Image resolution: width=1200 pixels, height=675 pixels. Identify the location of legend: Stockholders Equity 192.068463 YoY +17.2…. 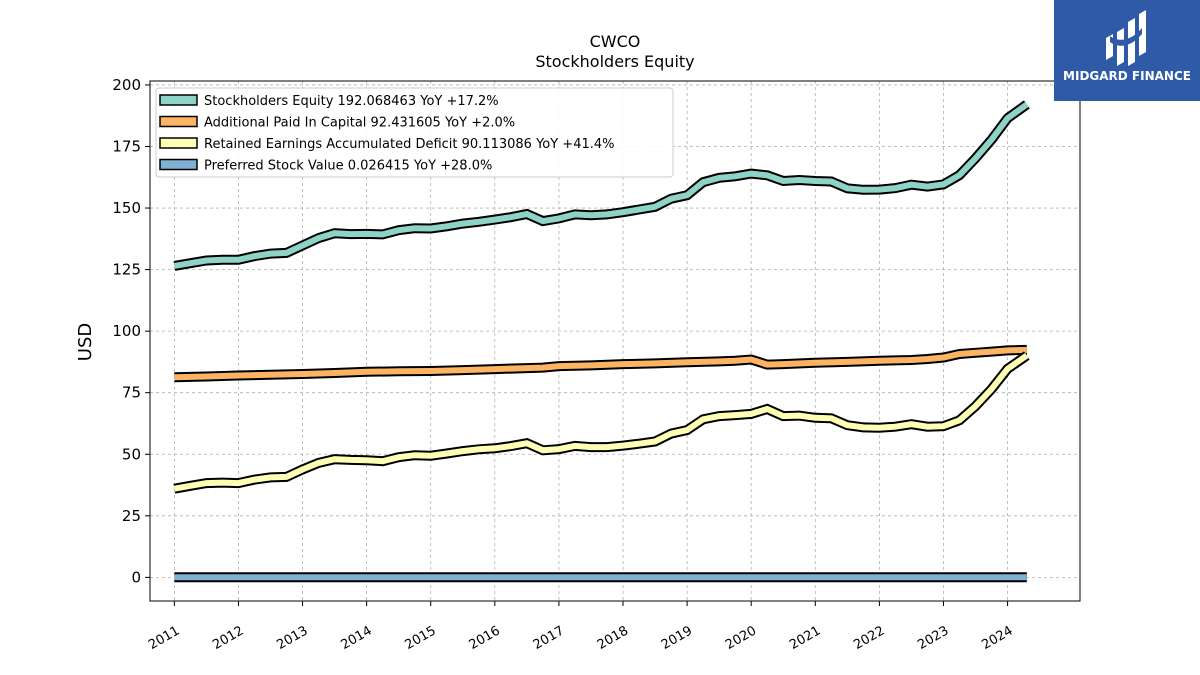
(414, 132).